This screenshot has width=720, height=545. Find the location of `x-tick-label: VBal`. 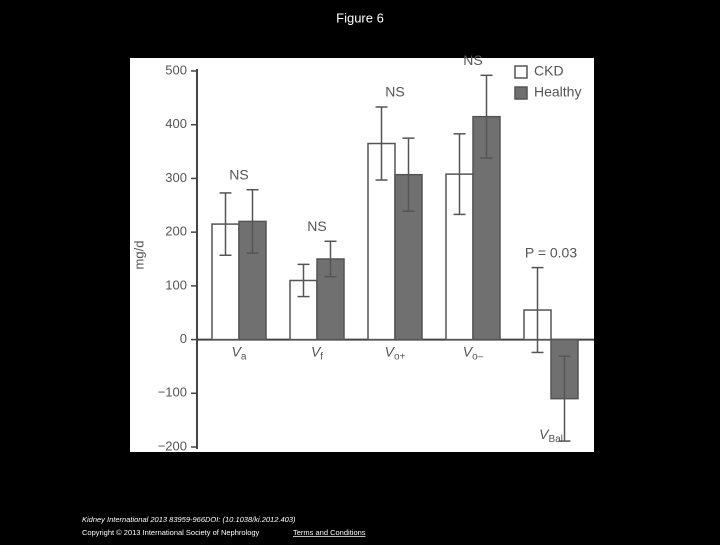

x-tick-label: VBal is located at coordinates (551, 435).